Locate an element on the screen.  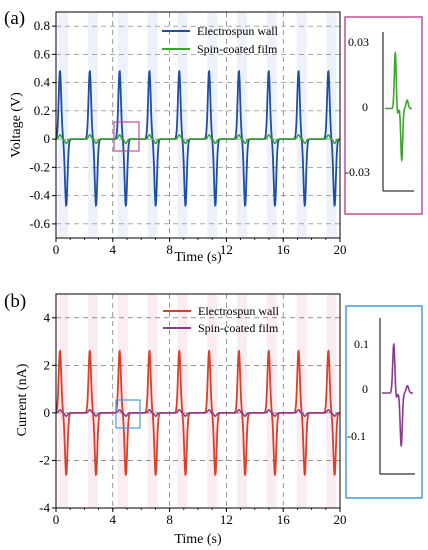
y-tick-label: 4 is located at coordinates (47, 317).